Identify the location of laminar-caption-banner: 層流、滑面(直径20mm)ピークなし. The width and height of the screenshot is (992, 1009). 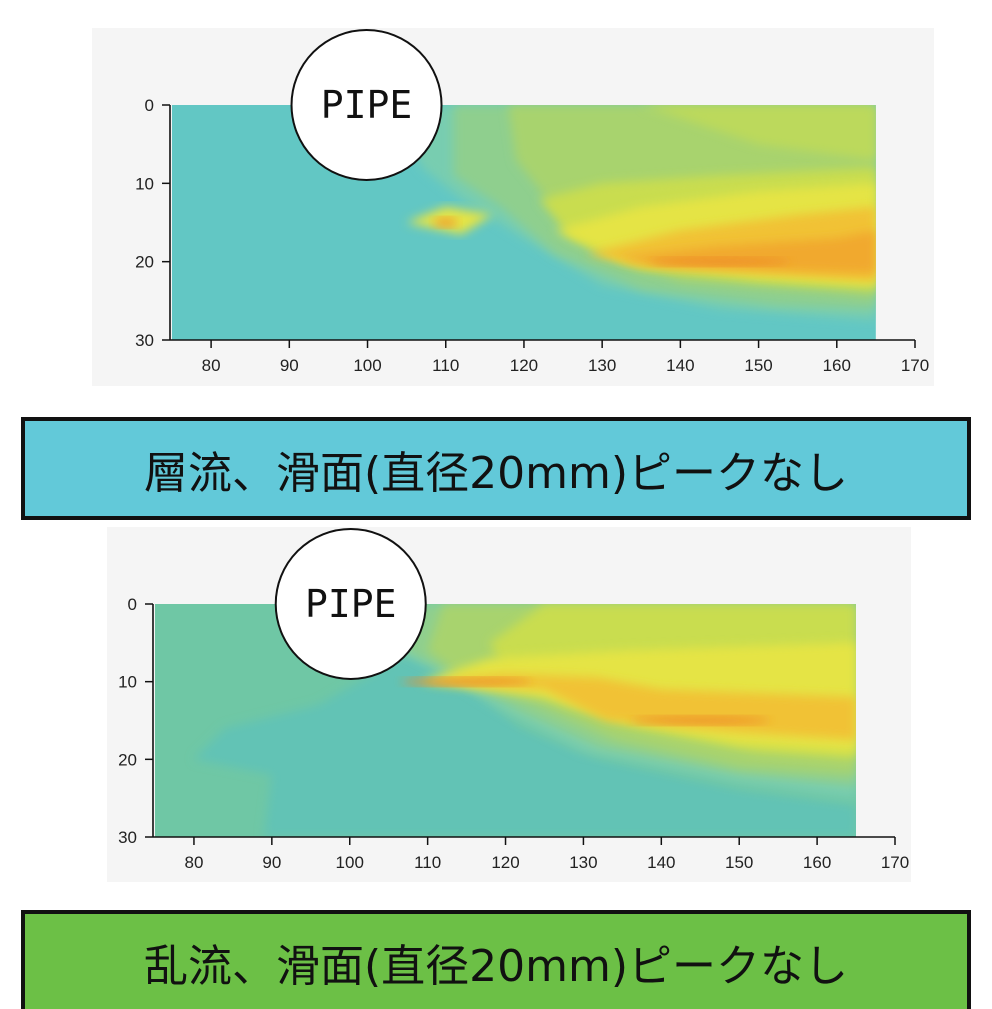
(496, 468).